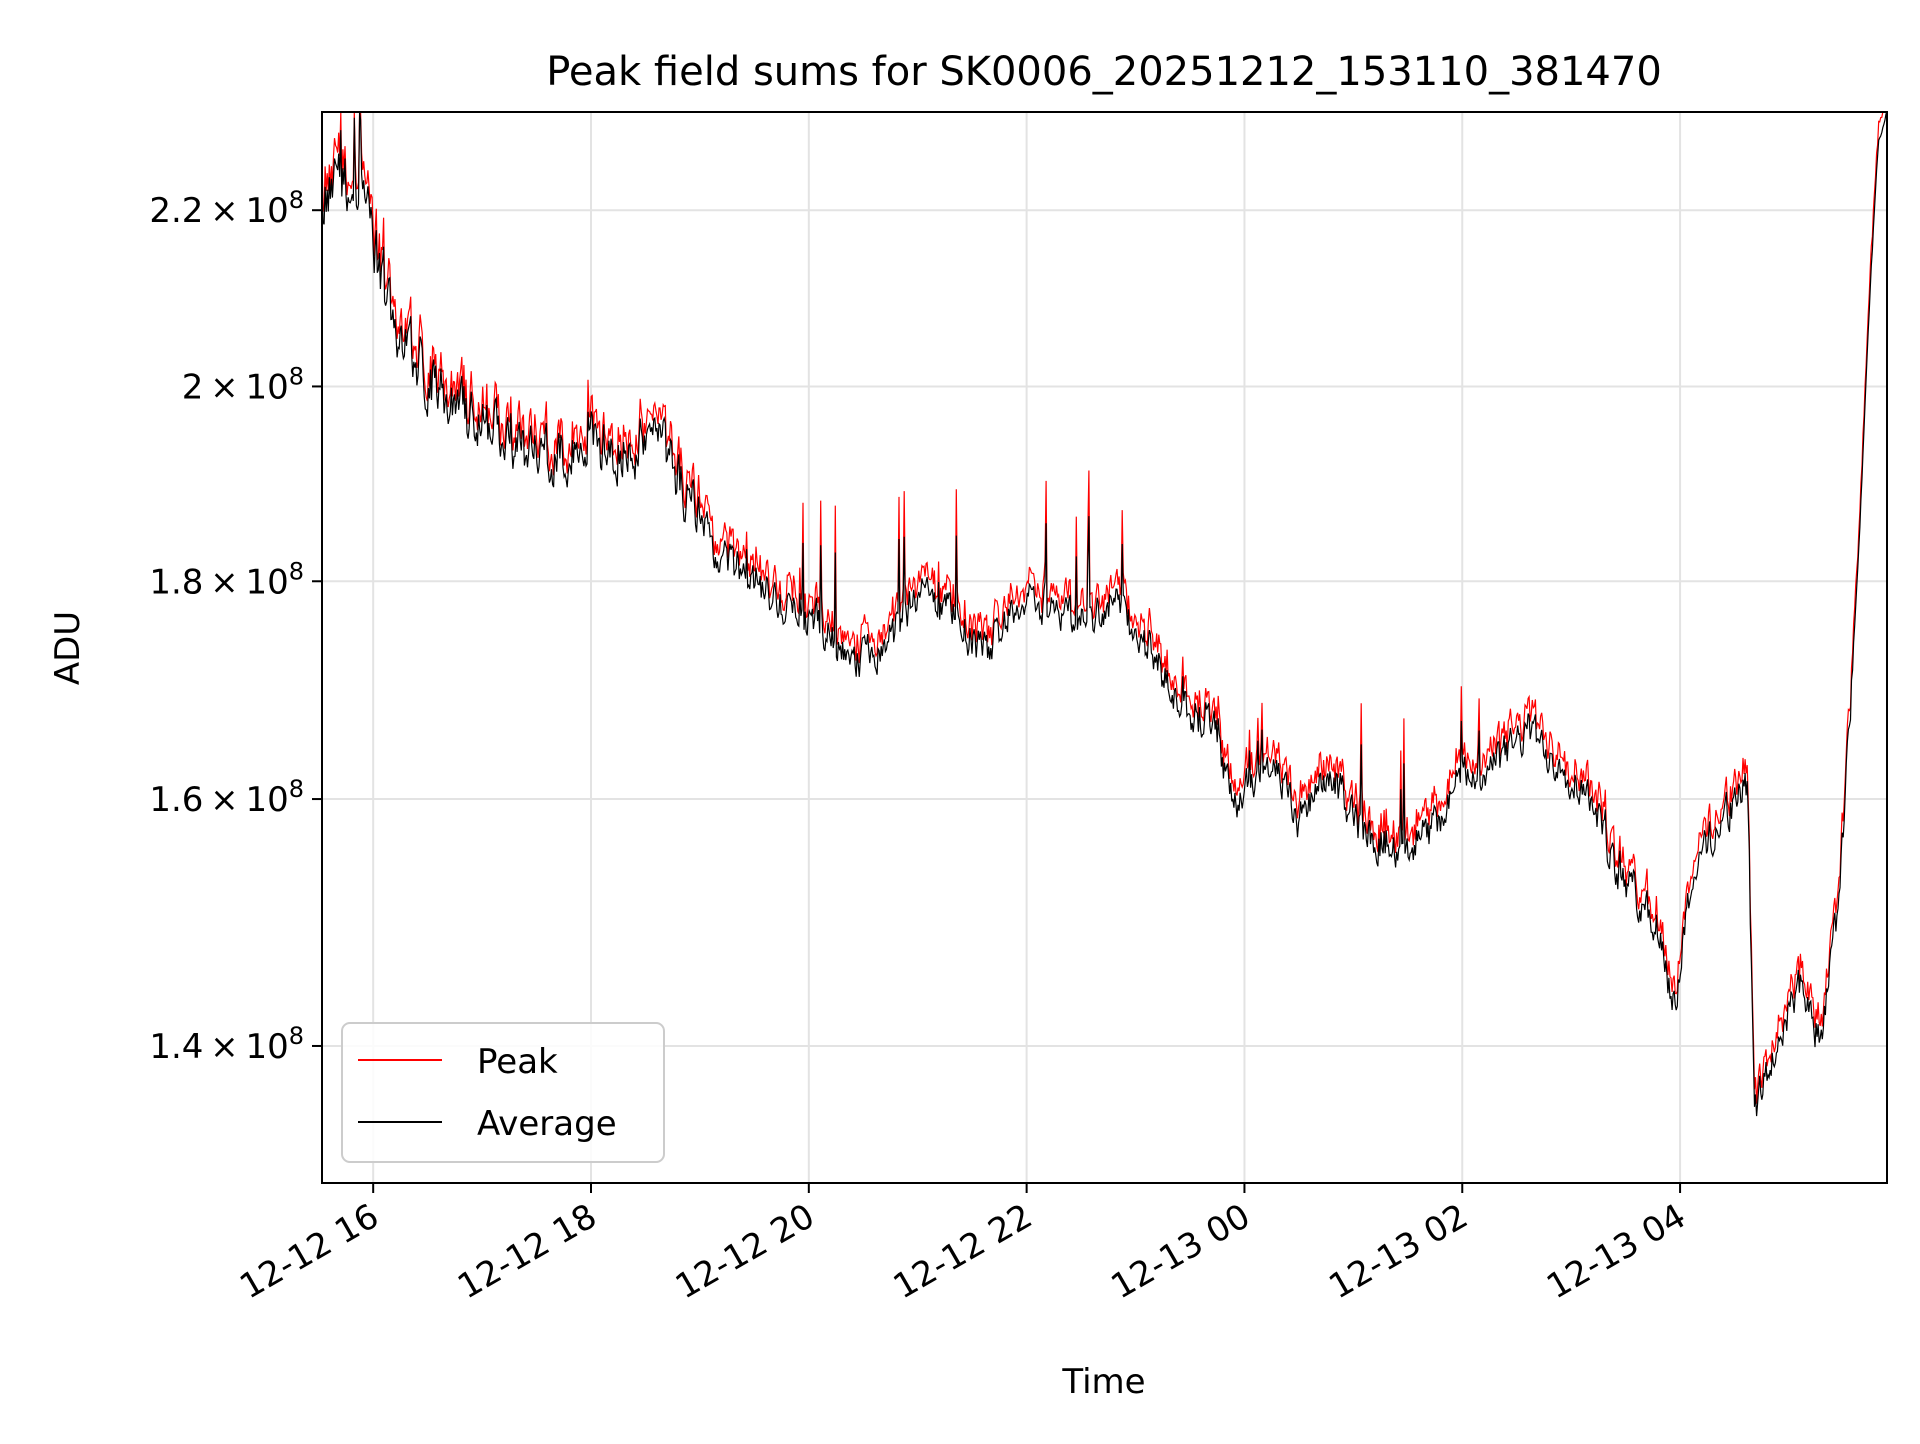  What do you see at coordinates (243, 384) in the screenshot?
I see `y-tick-label: 2 × 108` at bounding box center [243, 384].